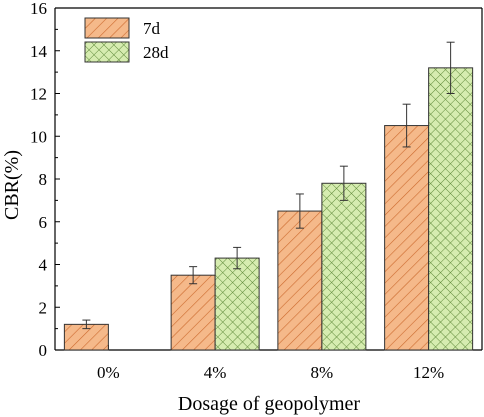  Describe the element at coordinates (108, 372) in the screenshot. I see `x-tick-label: 0%` at that location.